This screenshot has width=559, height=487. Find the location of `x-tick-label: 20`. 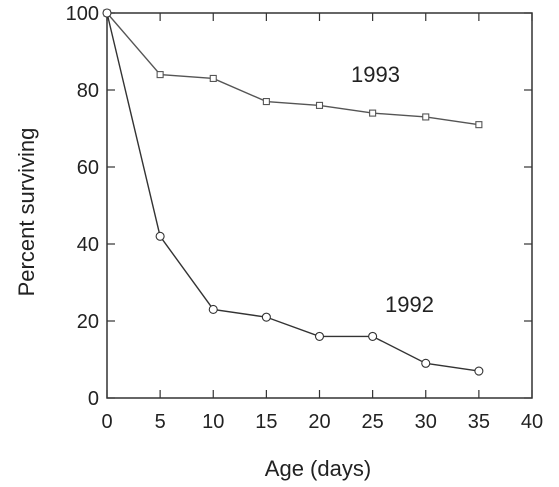

x-tick-label: 20 is located at coordinates (319, 422).